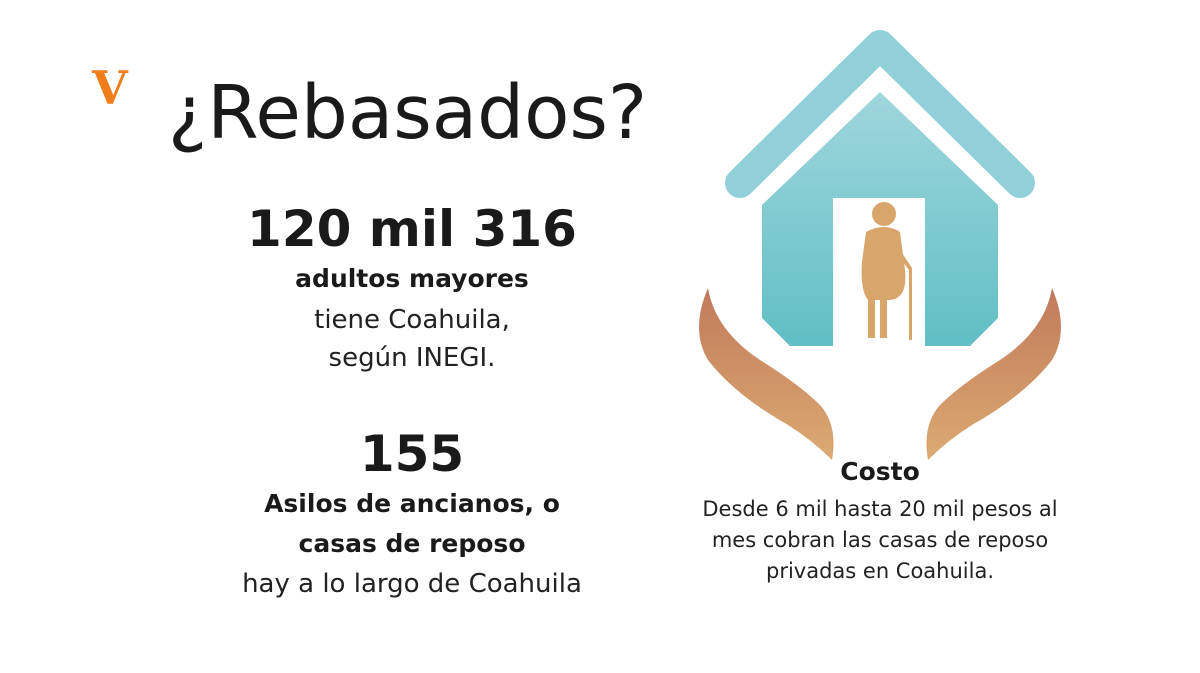 The width and height of the screenshot is (1200, 673). What do you see at coordinates (412, 543) in the screenshot?
I see `stat-bold: casas de reposo` at bounding box center [412, 543].